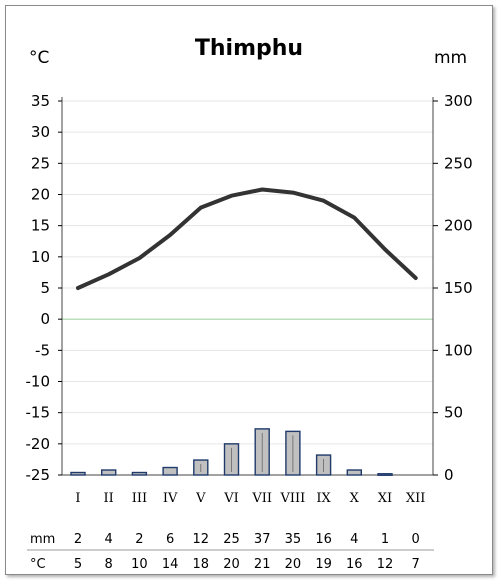 The image size is (500, 581). What do you see at coordinates (77, 498) in the screenshot?
I see `month-label: I` at bounding box center [77, 498].